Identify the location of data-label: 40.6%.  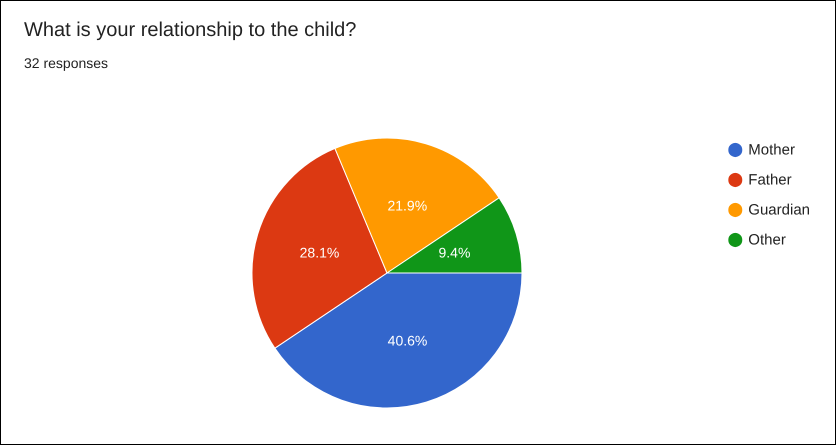
(408, 340).